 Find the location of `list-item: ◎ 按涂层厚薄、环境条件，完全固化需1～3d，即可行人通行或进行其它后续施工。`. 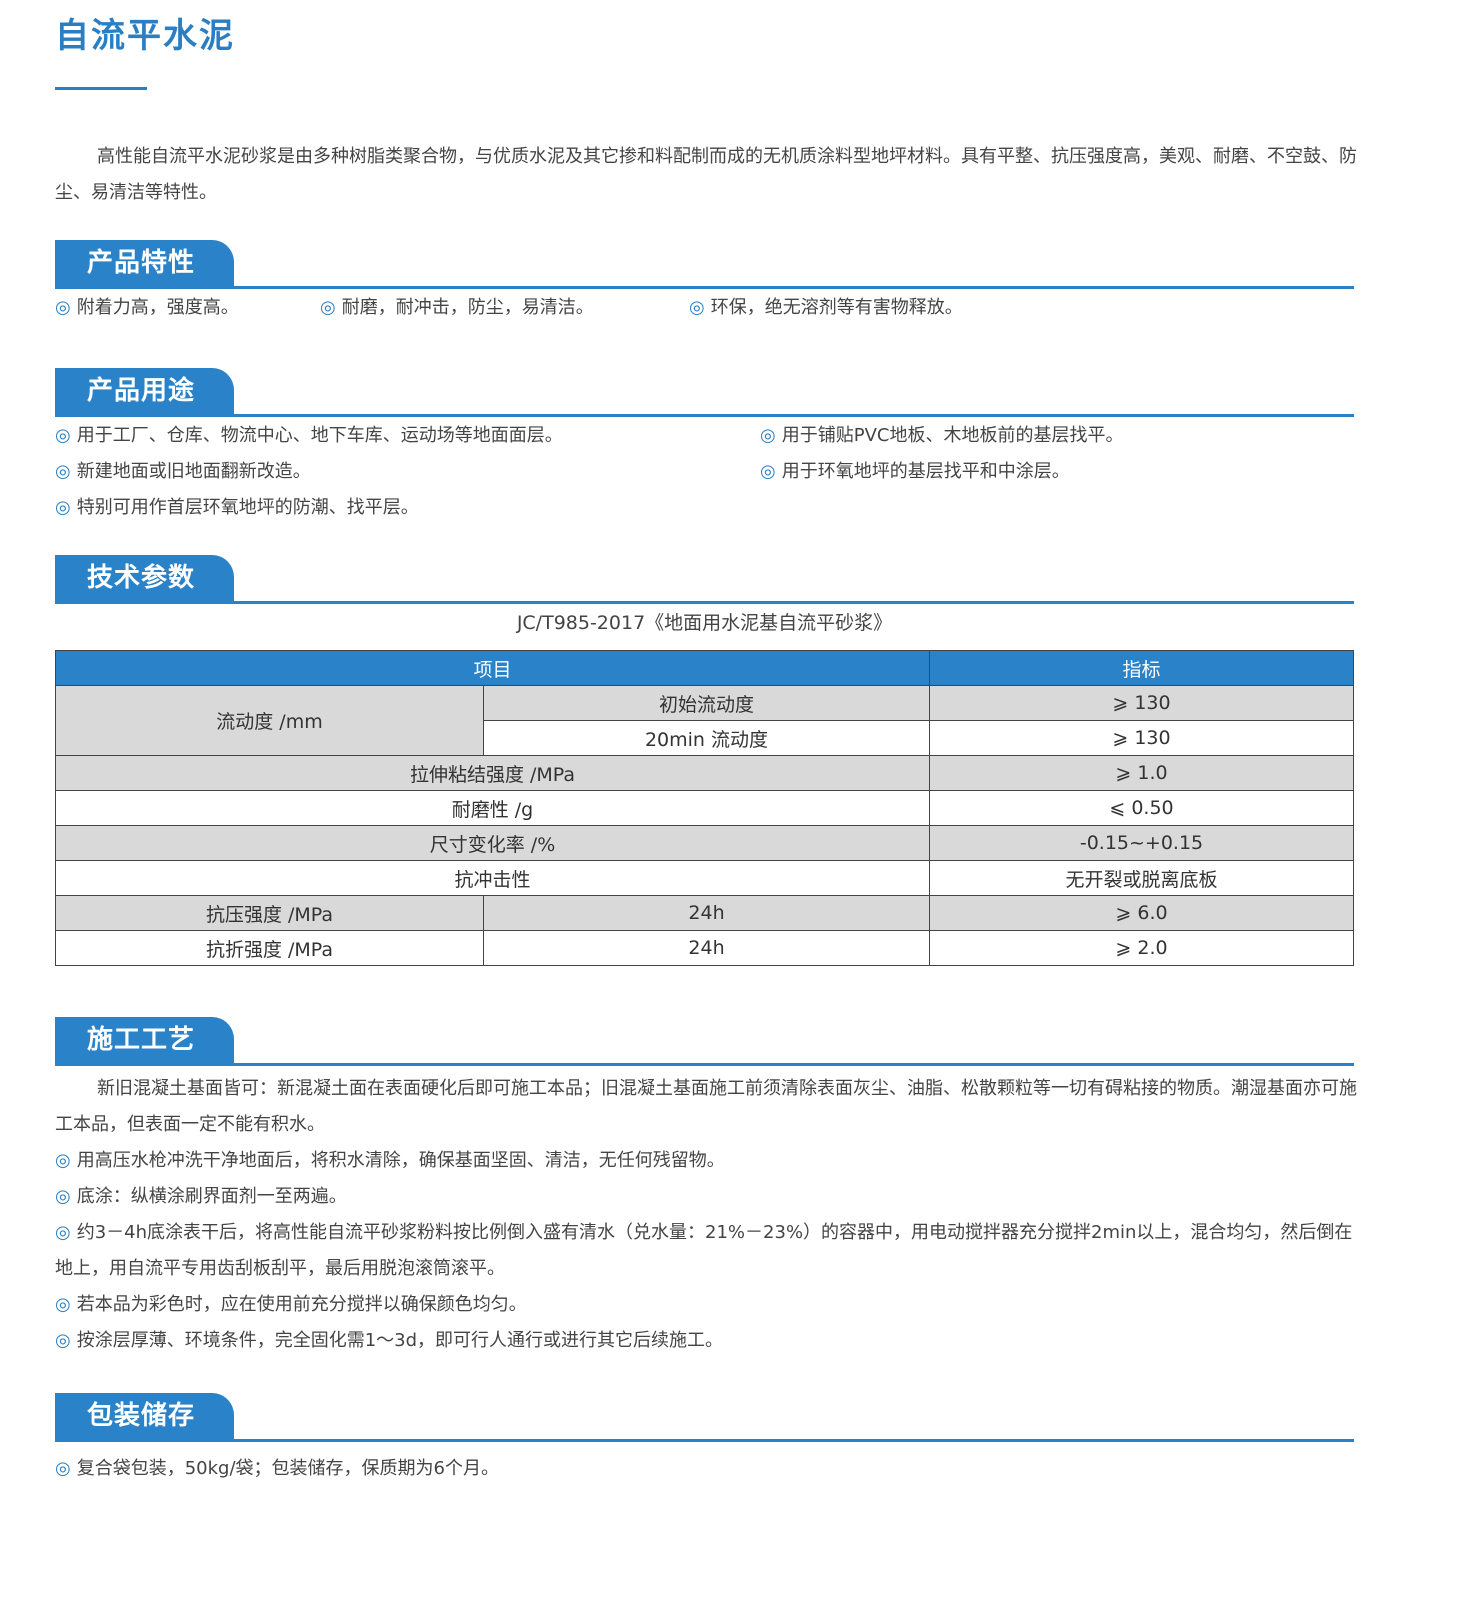

list-item: ◎ 按涂层厚薄、环境条件，完全固化需1～3d，即可行人通行或进行其它后续施工。 is located at coordinates (389, 1340).